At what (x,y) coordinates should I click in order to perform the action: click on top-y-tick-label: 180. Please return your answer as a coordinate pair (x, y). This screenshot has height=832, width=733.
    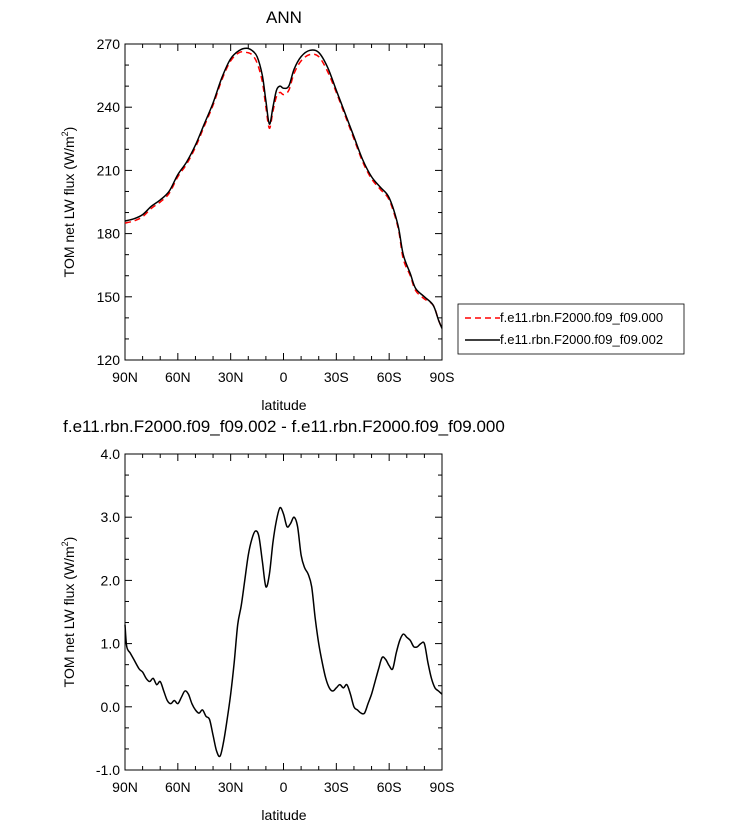
    Looking at the image, I should click on (109, 234).